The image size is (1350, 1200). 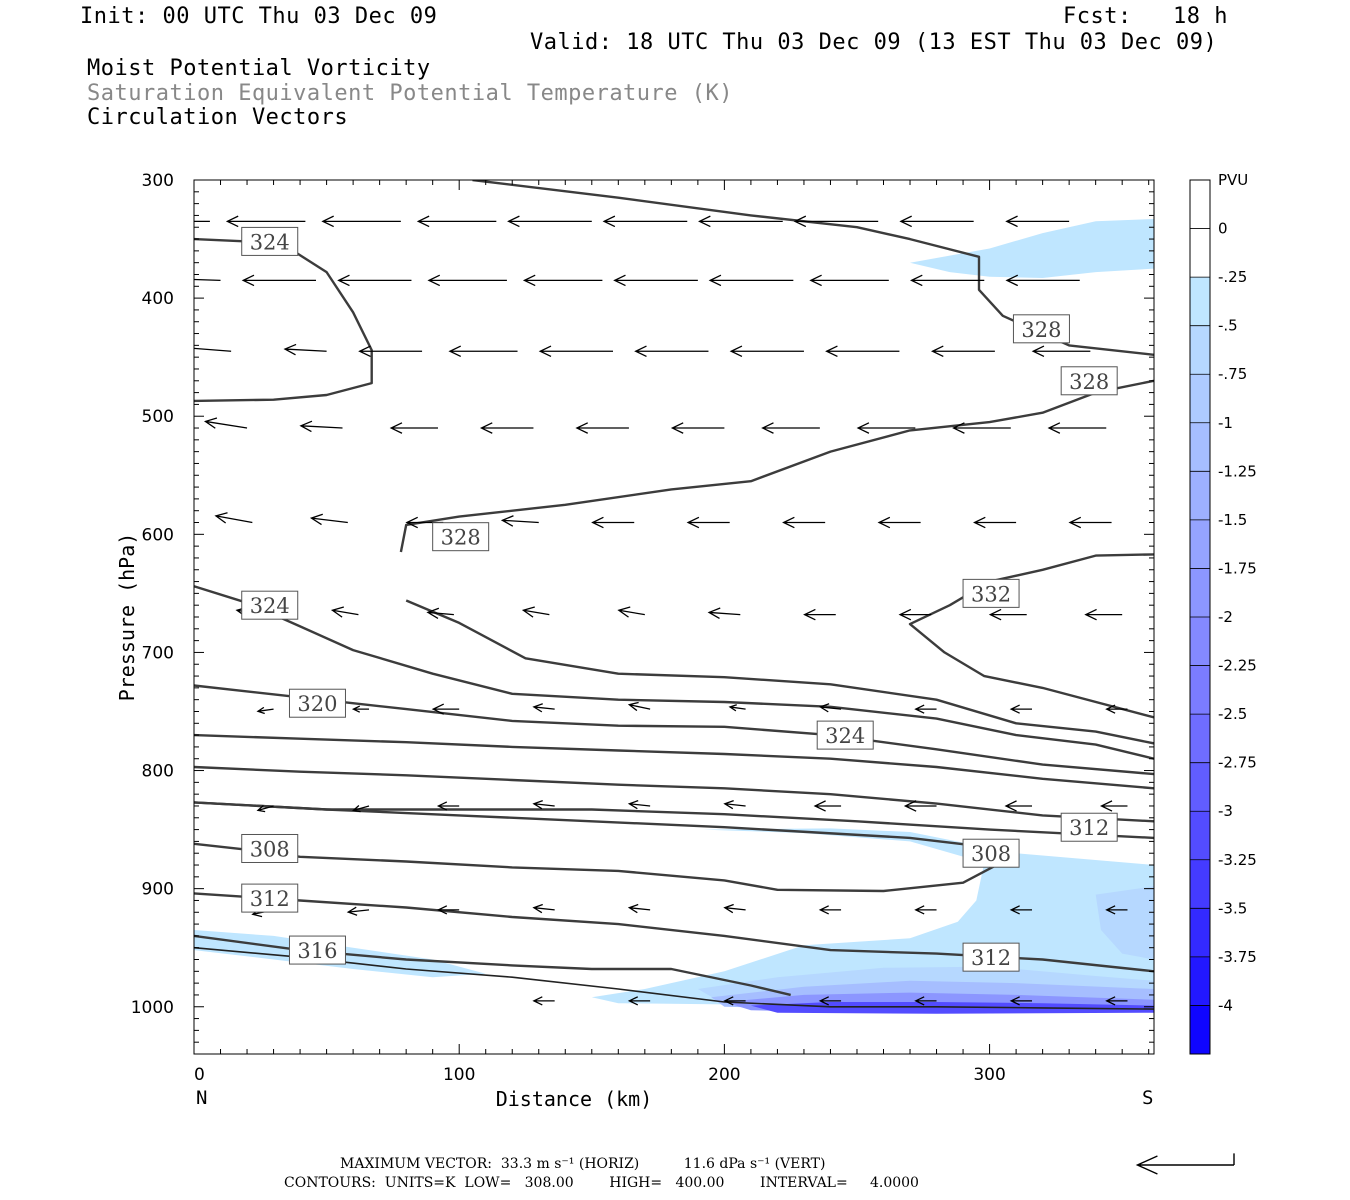 I want to click on y-tick-label: 800, so click(x=158, y=772).